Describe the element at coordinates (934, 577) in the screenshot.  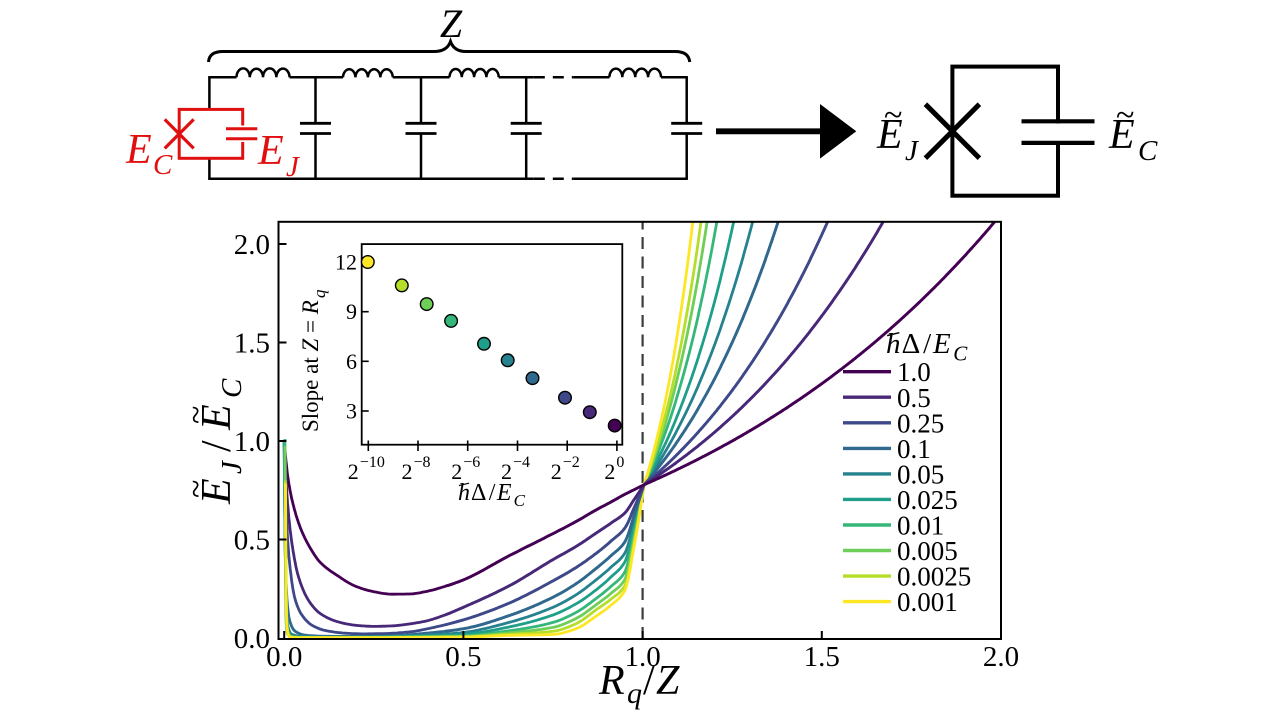
I see `svg-text: 0.0025` at that location.